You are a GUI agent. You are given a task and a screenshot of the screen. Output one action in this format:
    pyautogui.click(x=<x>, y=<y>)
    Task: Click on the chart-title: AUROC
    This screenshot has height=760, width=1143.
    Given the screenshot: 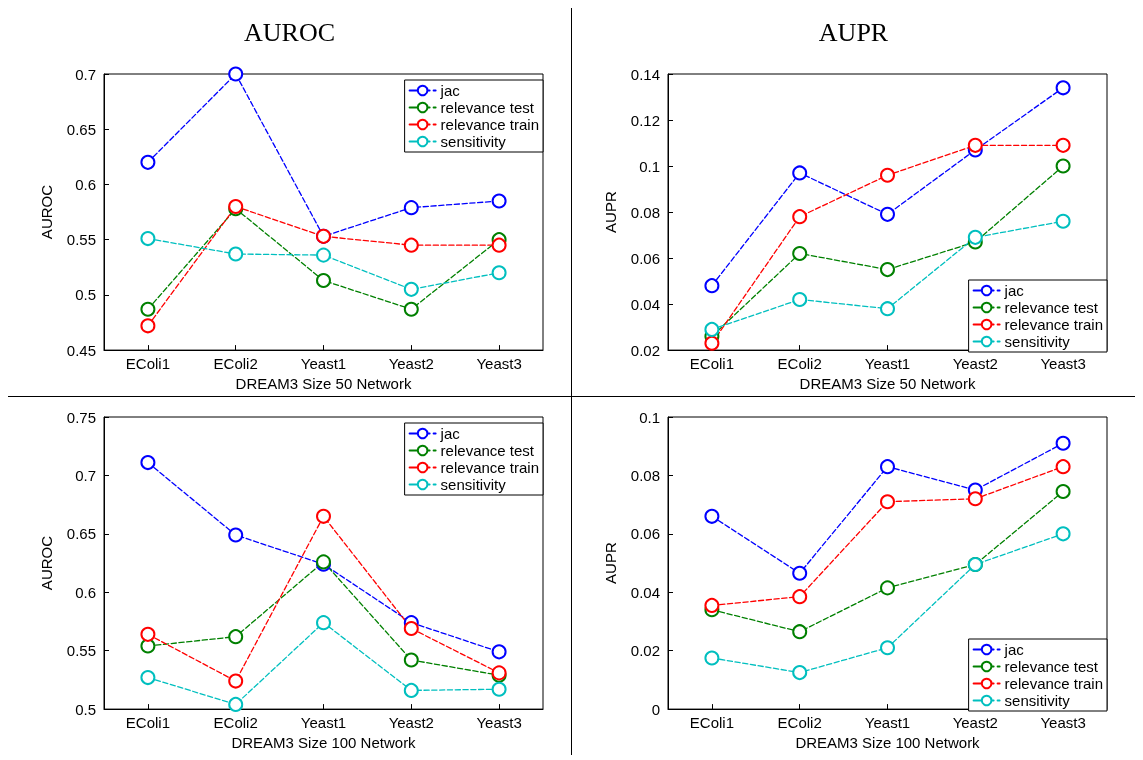 What is the action you would take?
    pyautogui.click(x=289, y=32)
    